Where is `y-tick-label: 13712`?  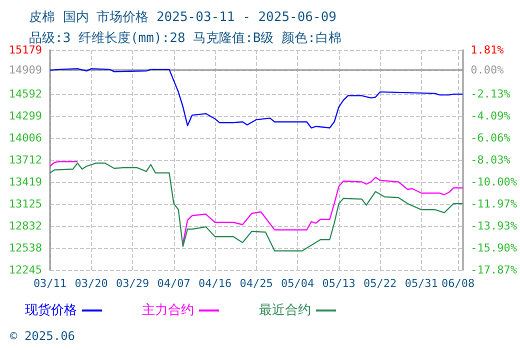
y-tick-label: 13712 is located at coordinates (25, 160).